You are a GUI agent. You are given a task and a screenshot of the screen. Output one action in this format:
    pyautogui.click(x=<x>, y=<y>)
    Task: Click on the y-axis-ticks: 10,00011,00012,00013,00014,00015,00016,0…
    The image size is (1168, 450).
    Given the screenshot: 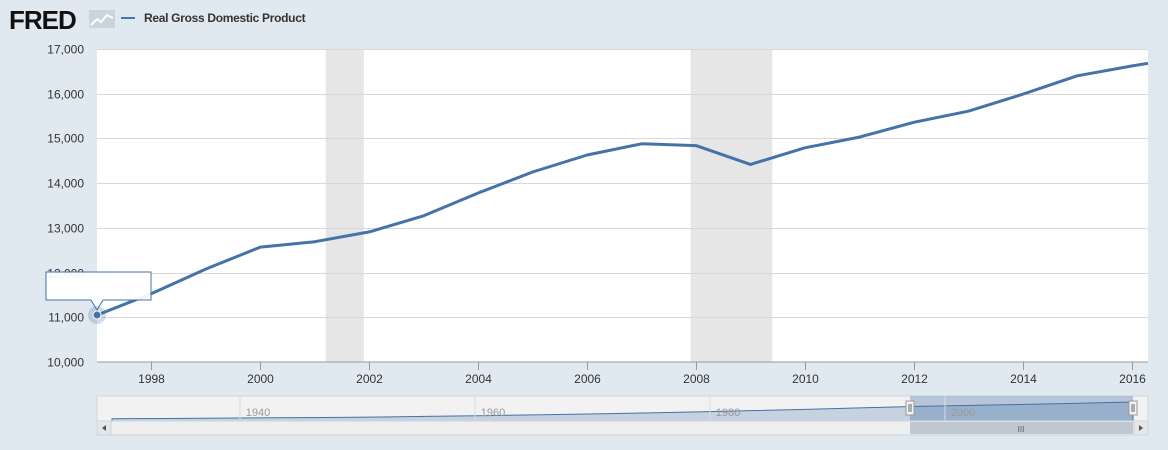 What is the action you would take?
    pyautogui.click(x=65, y=206)
    